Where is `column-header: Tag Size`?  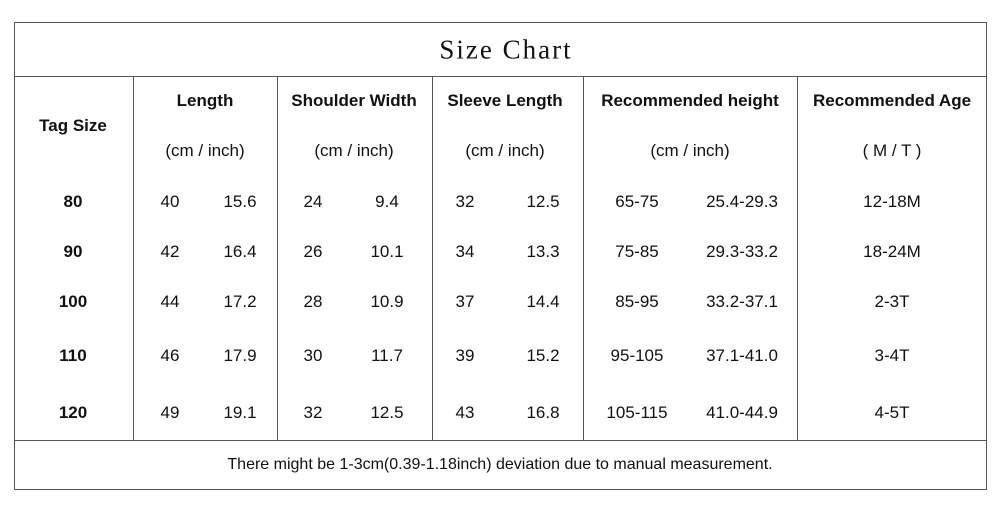
column-header: Tag Size is located at coordinates (73, 125).